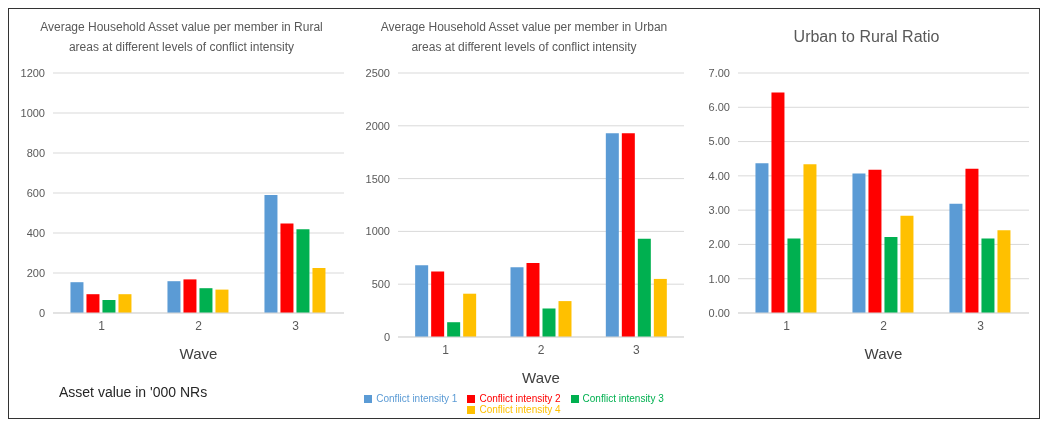 Image resolution: width=1042 pixels, height=425 pixels. I want to click on text: Asset value in '000 NRs, so click(133, 392).